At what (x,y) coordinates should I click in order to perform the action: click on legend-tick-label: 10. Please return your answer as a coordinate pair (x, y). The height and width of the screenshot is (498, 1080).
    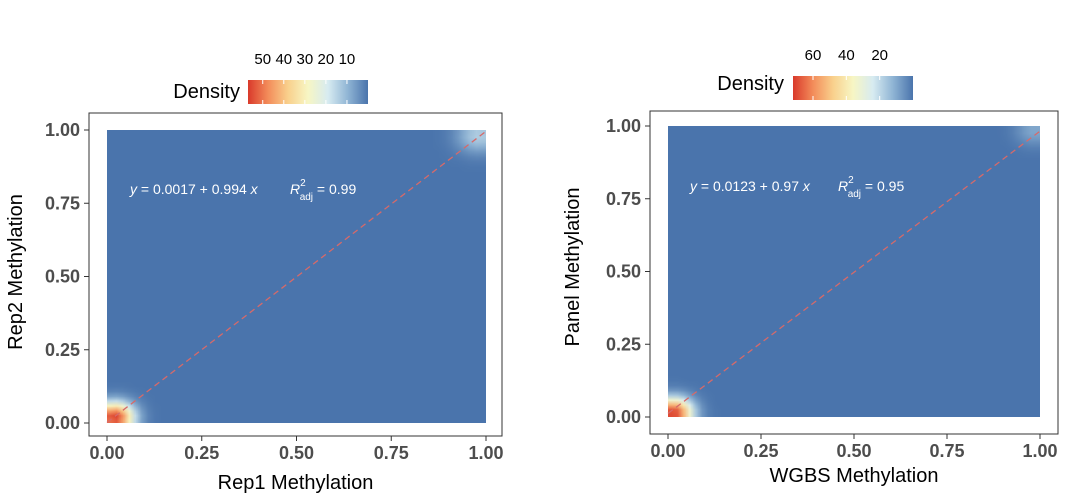
    Looking at the image, I should click on (347, 59).